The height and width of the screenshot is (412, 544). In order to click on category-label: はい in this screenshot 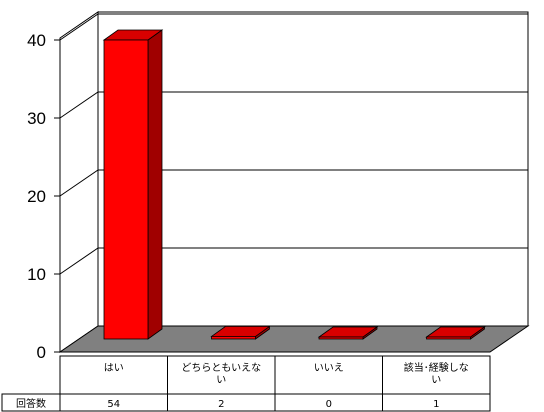, I will do `click(114, 368)`.